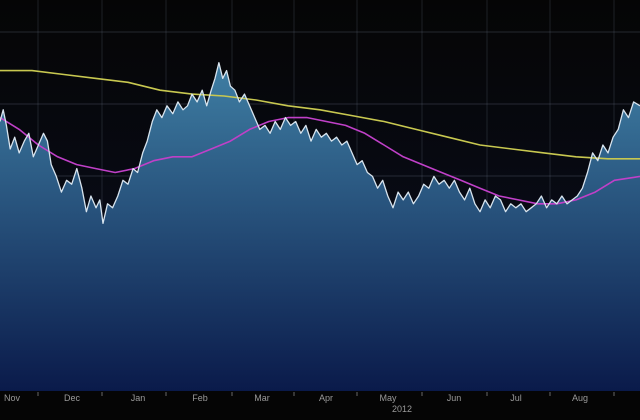 Image resolution: width=640 pixels, height=420 pixels. Describe the element at coordinates (309, 397) in the screenshot. I see `x-axis: Nov Dec Jan Feb Mar Apr May Jun Jul Aug` at that location.